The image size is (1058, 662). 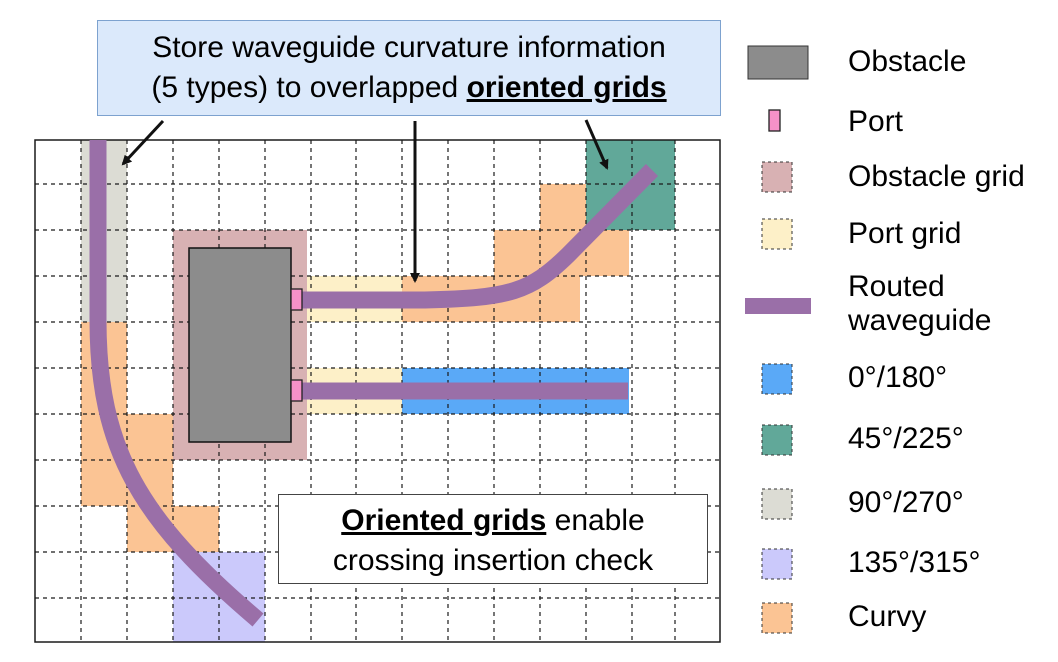 I want to click on legend-label-90-270: 90°/270°, so click(x=906, y=502).